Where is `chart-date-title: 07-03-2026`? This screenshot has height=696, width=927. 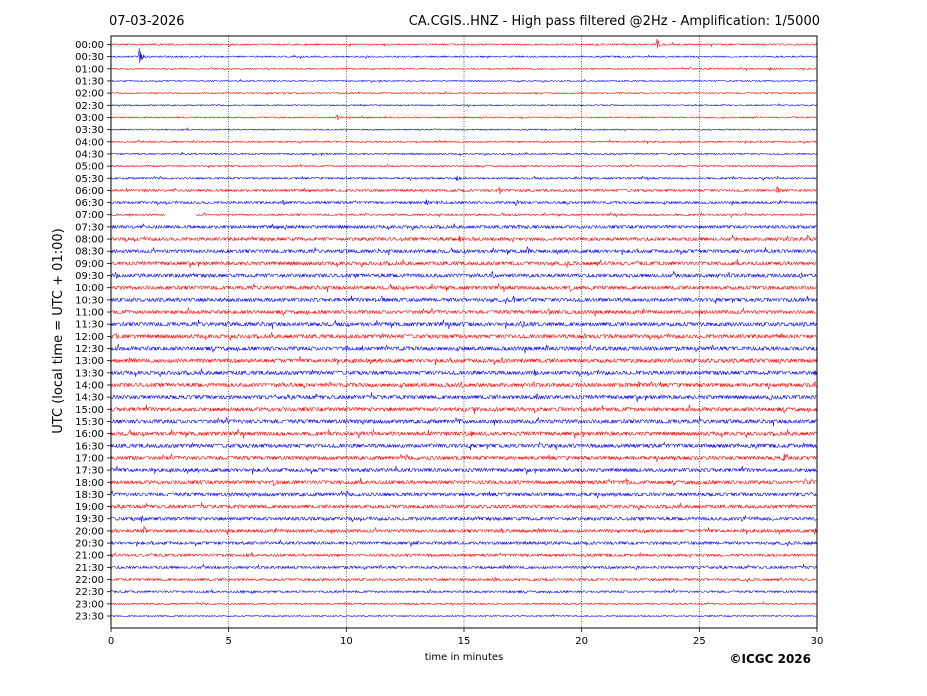 chart-date-title: 07-03-2026 is located at coordinates (147, 21).